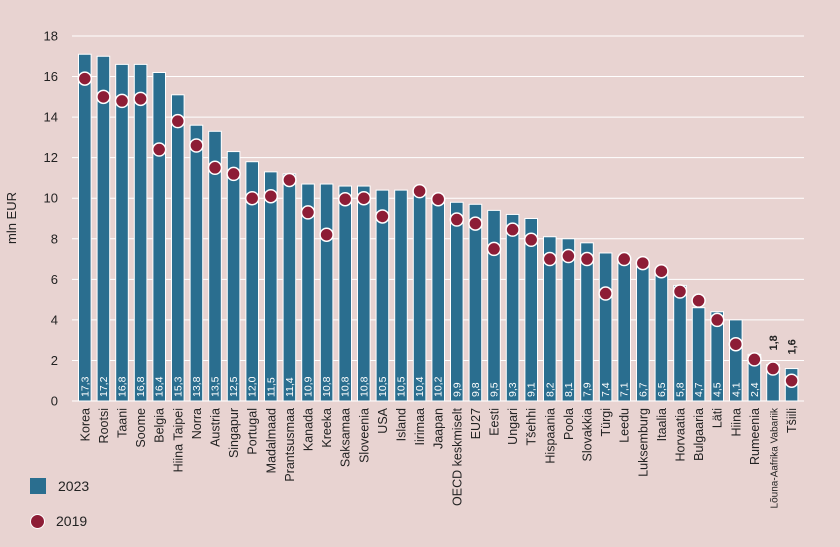 The image size is (840, 547). I want to click on category-label: Hiina, so click(736, 422).